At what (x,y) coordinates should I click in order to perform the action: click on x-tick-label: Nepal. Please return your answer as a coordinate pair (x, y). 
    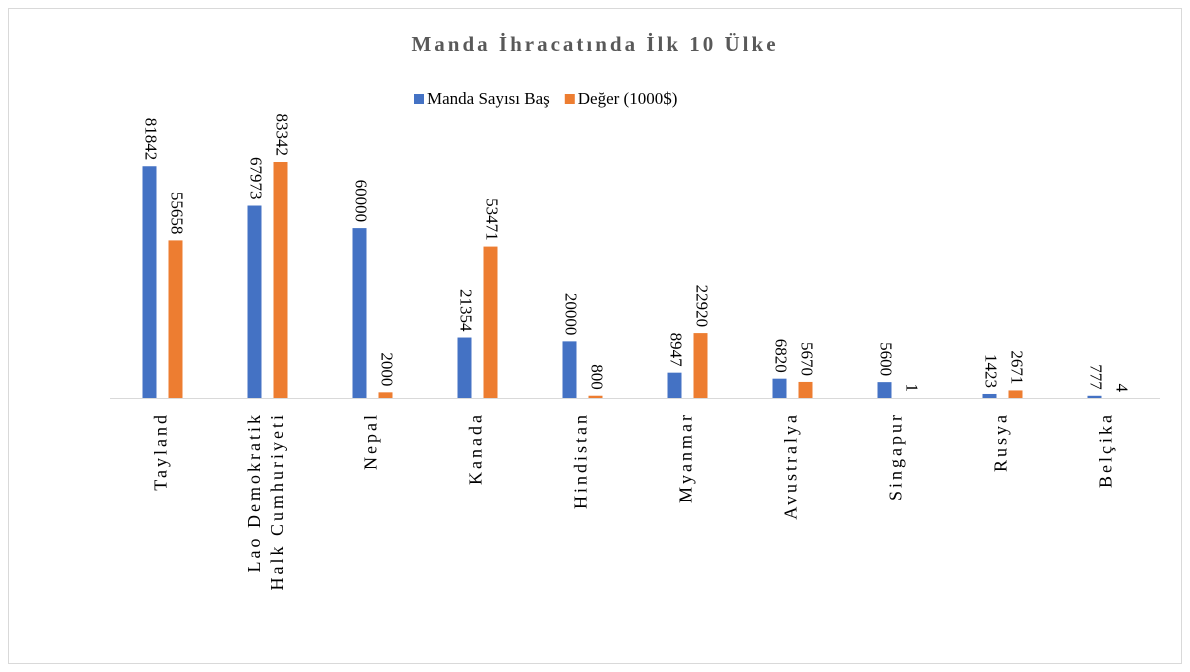
    Looking at the image, I should click on (371, 441).